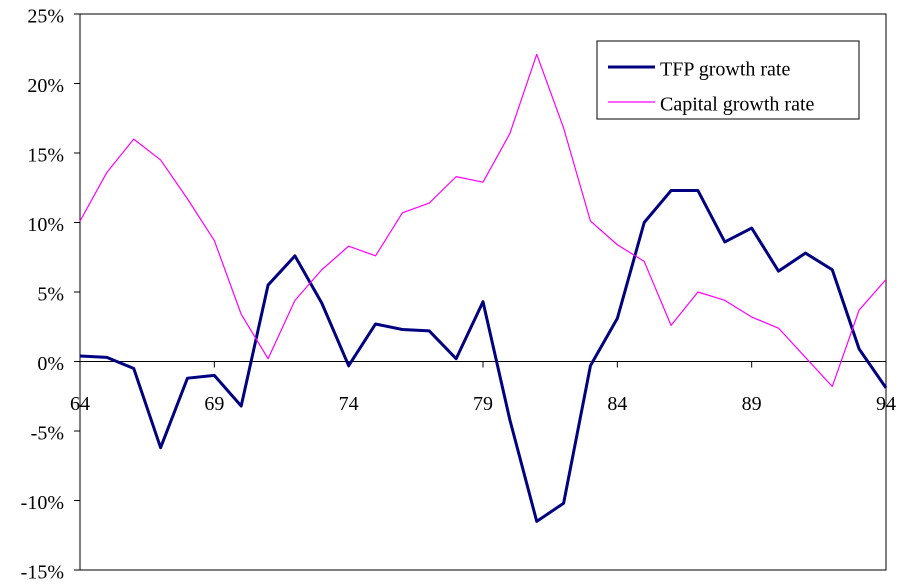 The image size is (904, 588). Describe the element at coordinates (214, 404) in the screenshot. I see `x-tick-label: 69` at that location.